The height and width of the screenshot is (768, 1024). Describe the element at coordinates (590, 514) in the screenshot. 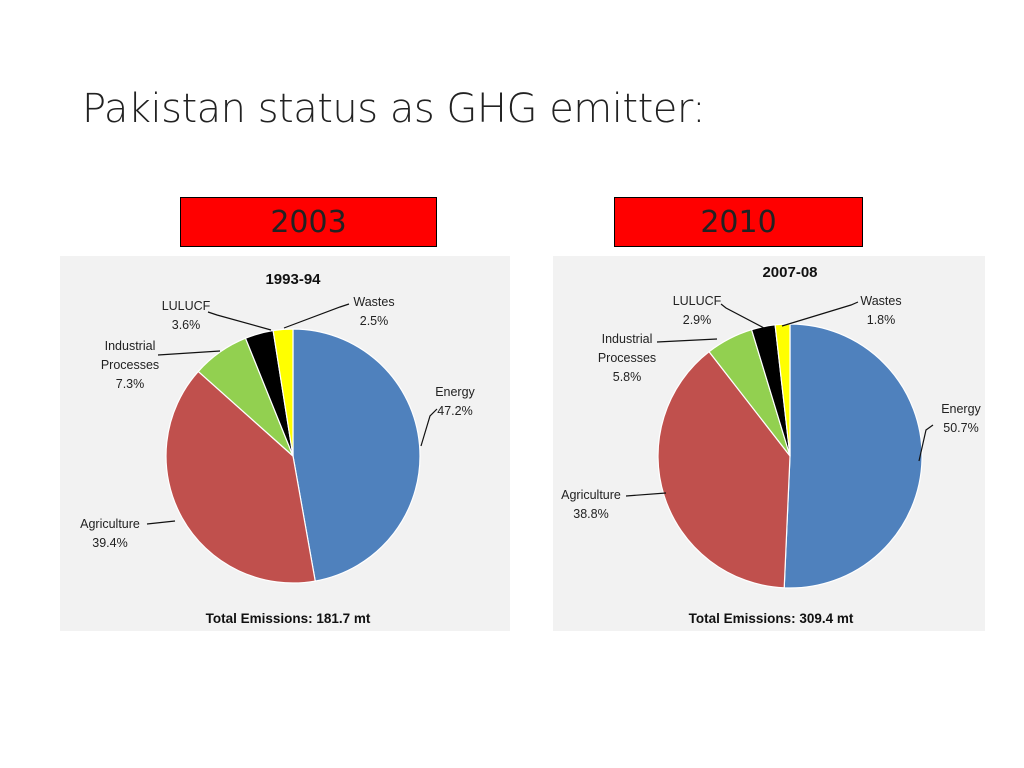

I see `pie-value-label: 38.8%` at that location.